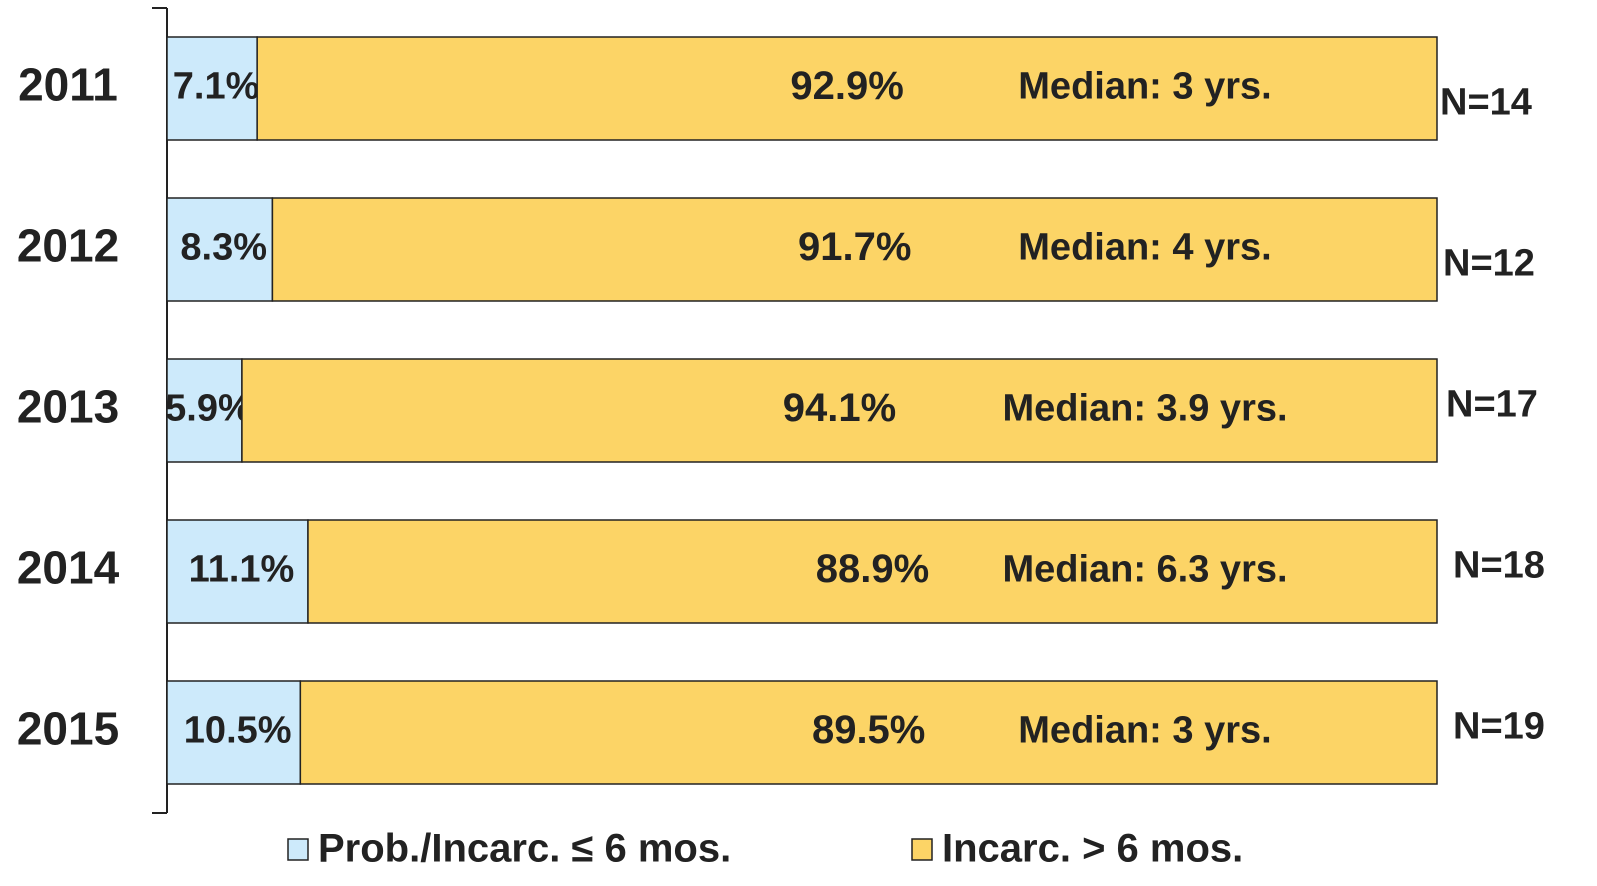 Image resolution: width=1597 pixels, height=886 pixels. Describe the element at coordinates (1144, 570) in the screenshot. I see `median-label: Median: 6.3 yrs.` at that location.